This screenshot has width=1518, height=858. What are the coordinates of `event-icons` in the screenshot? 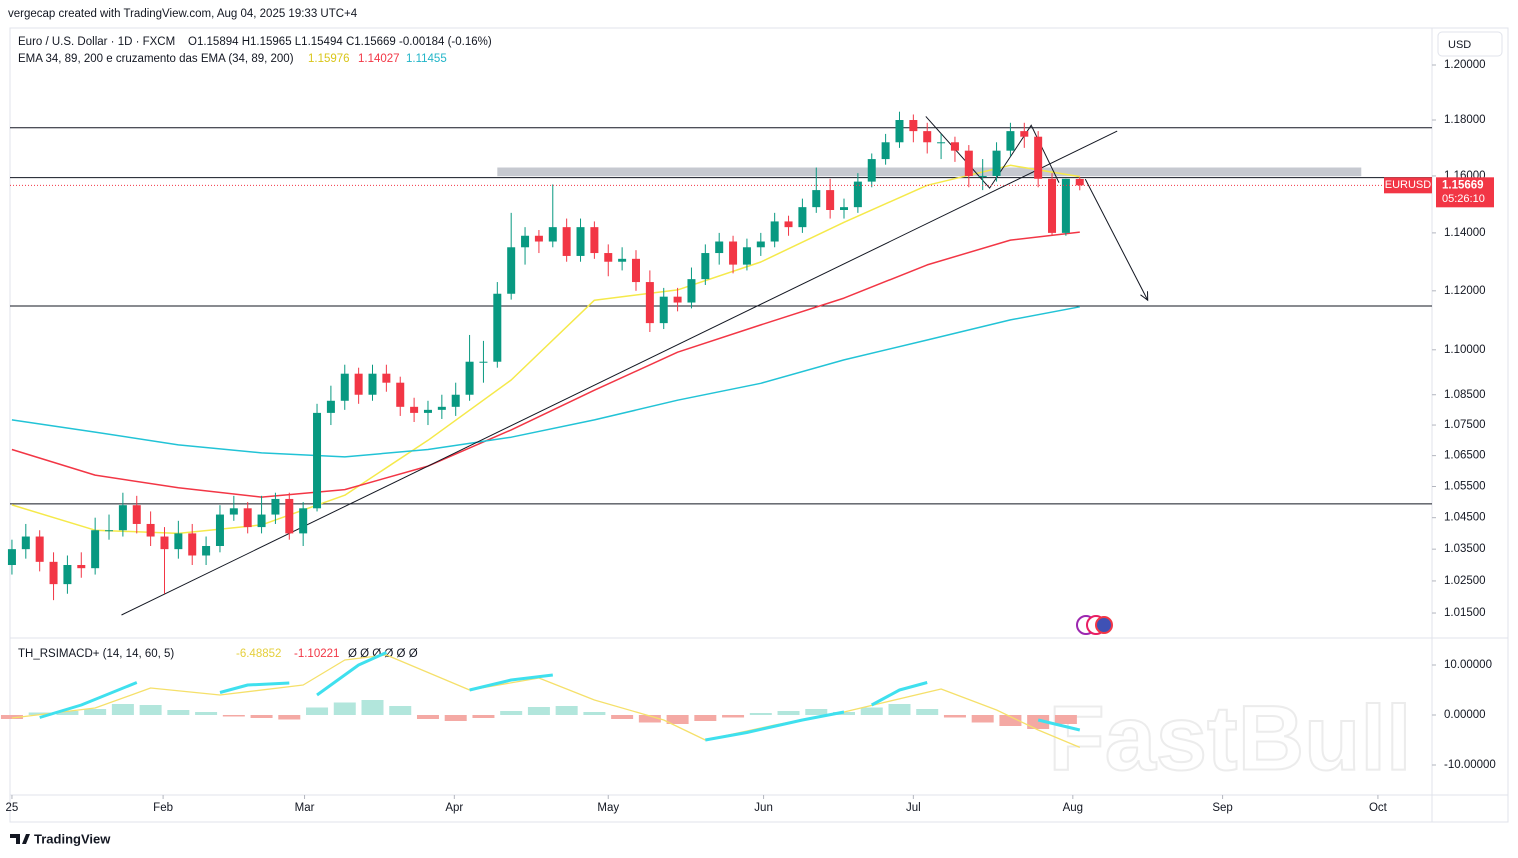 It's located at (1094, 625).